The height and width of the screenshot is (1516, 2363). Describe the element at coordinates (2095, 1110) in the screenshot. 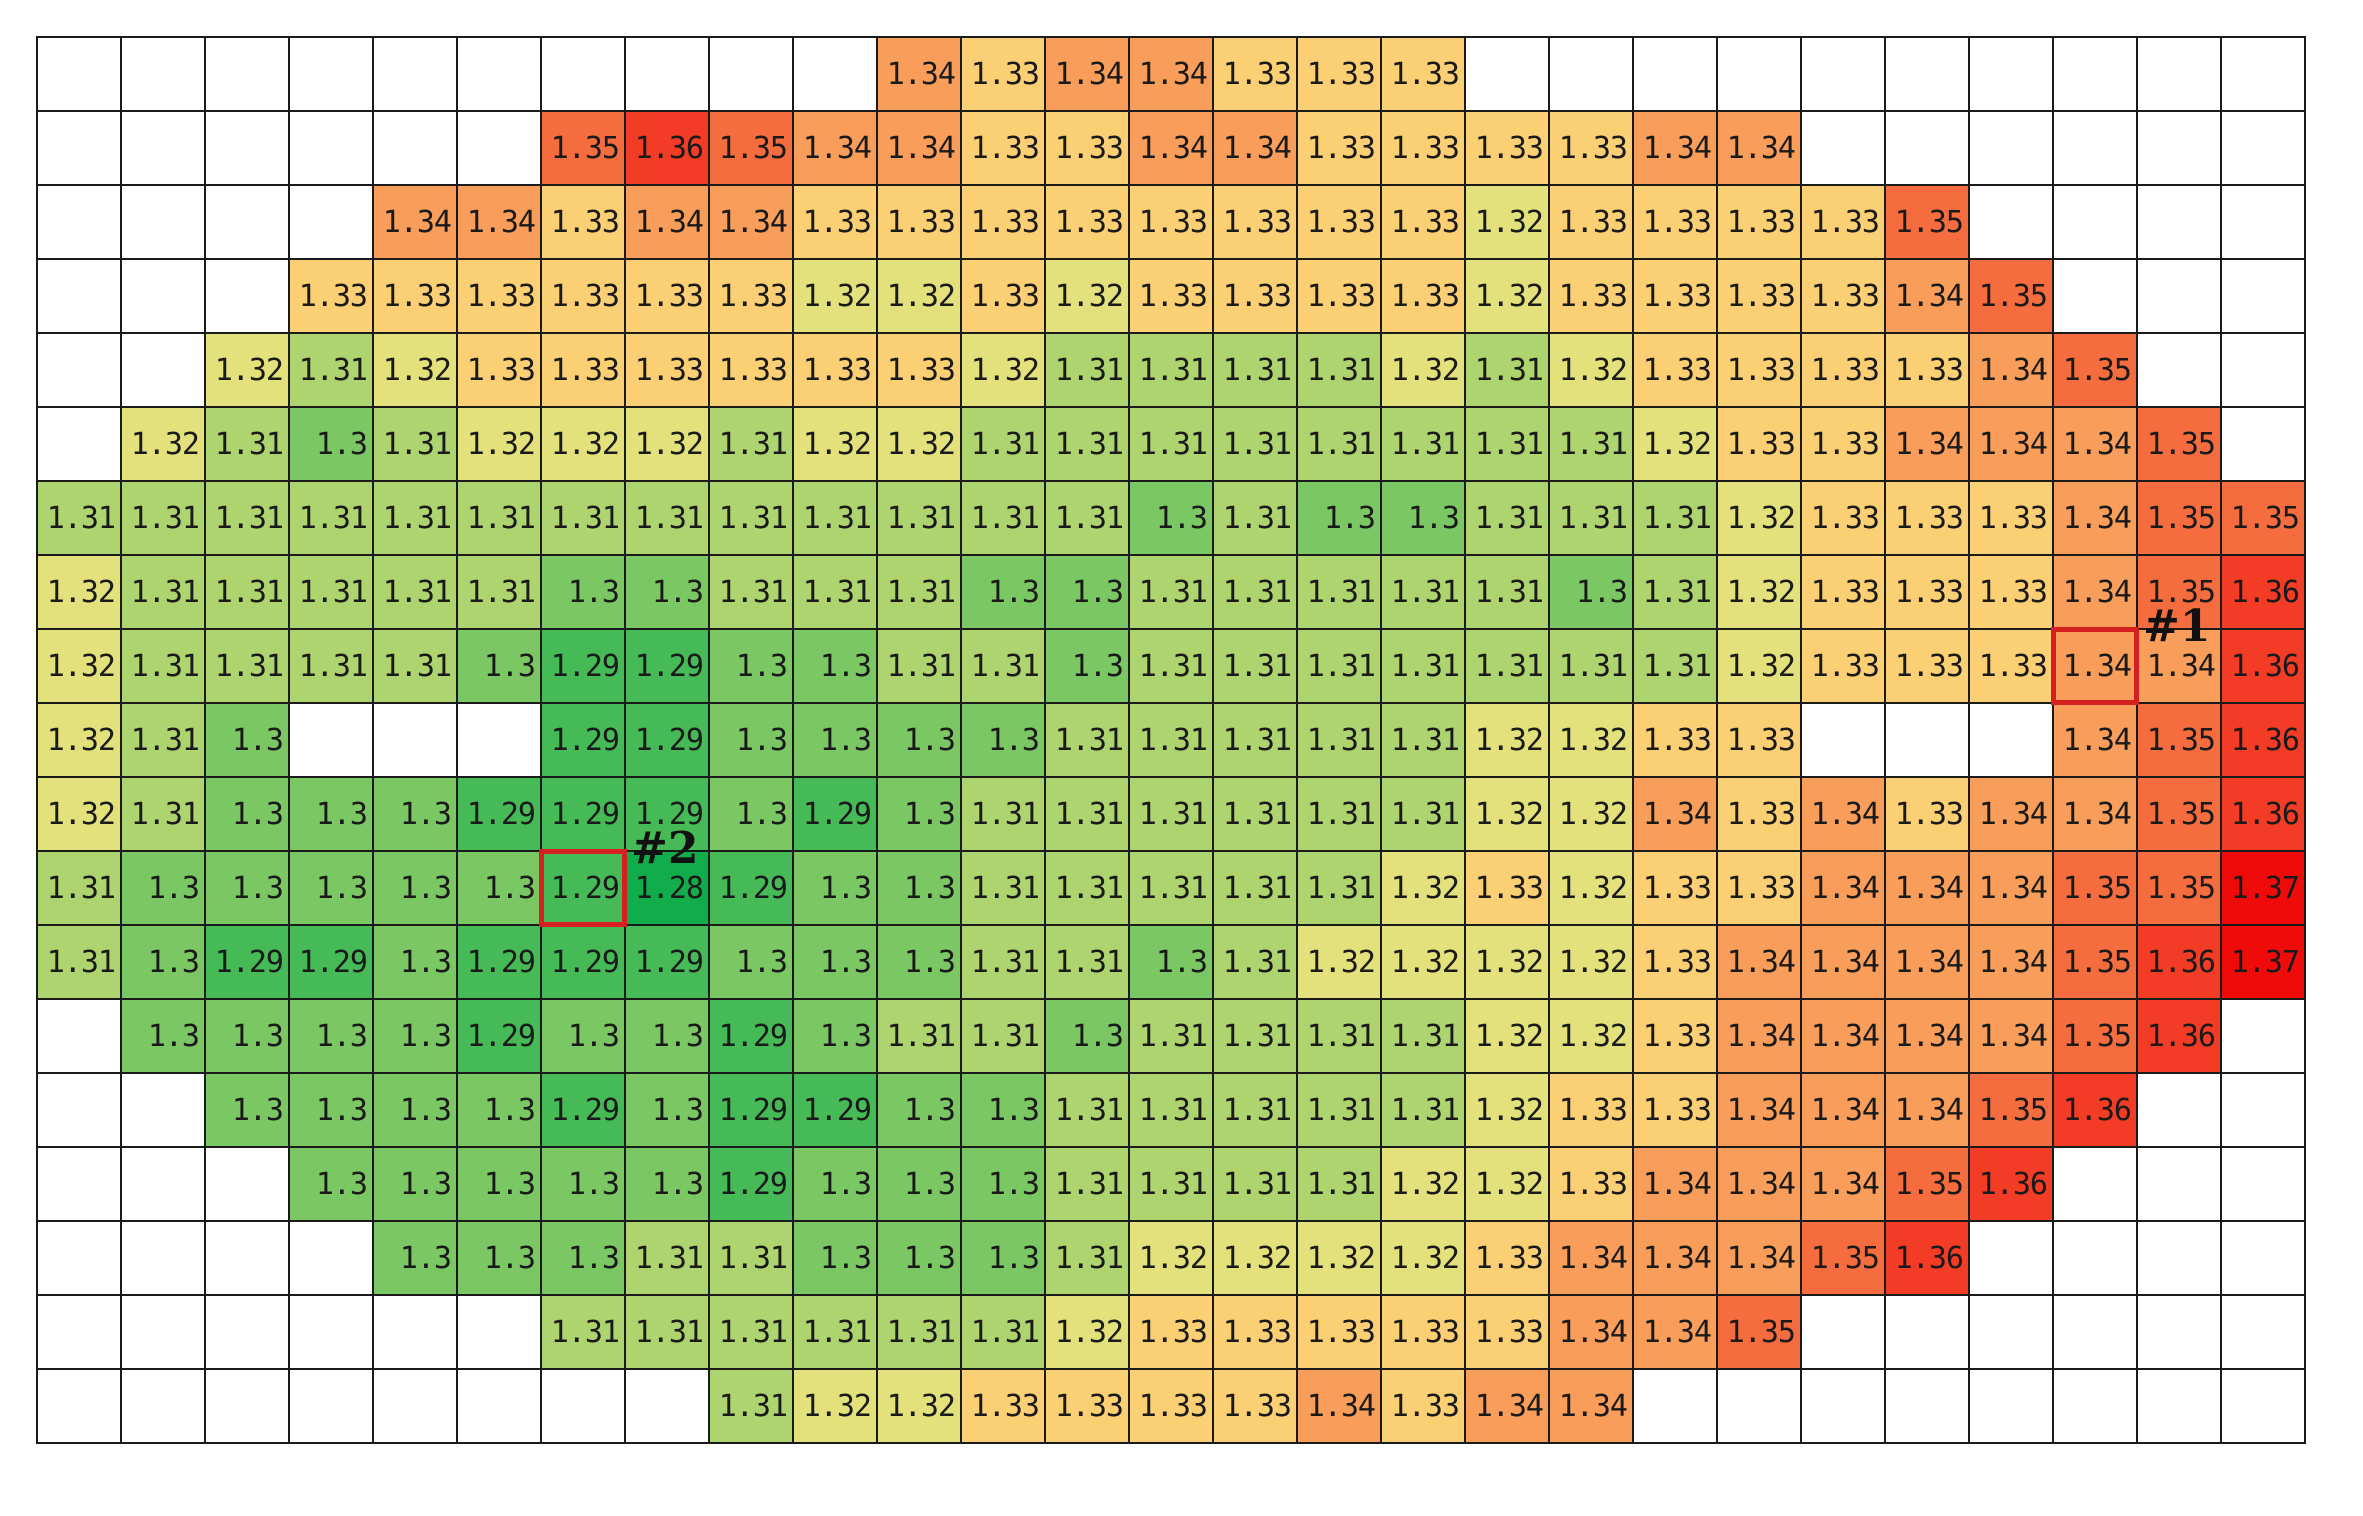

I see `heatmap-cell: 1.36` at that location.